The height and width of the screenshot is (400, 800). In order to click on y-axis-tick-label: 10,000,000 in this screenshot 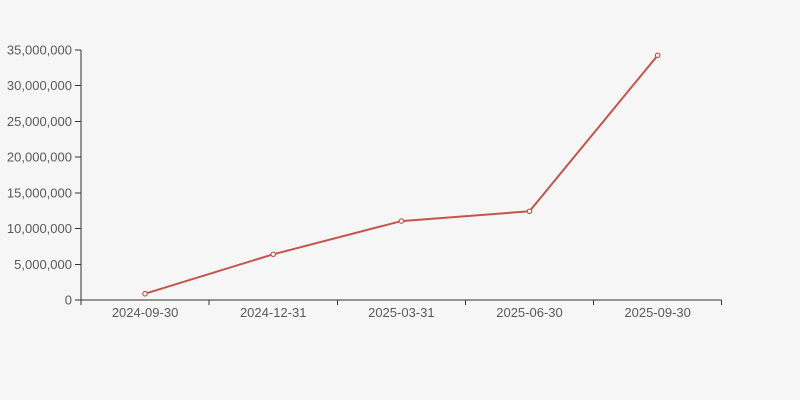, I will do `click(39, 228)`.